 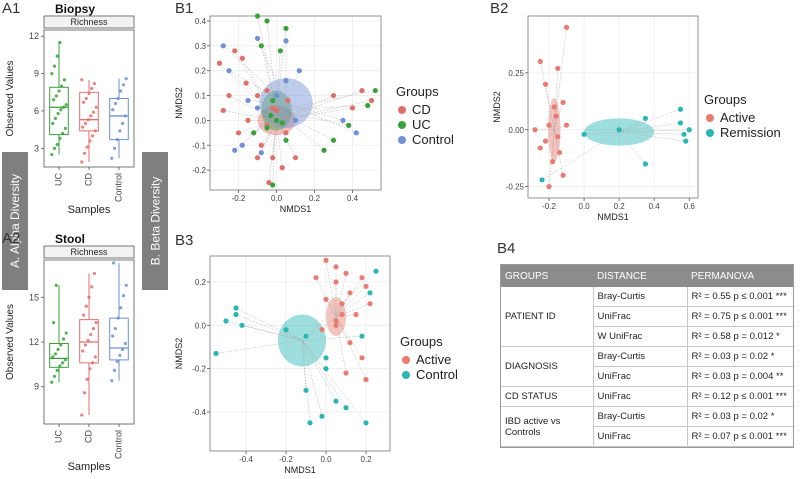 What do you see at coordinates (199, 412) in the screenshot?
I see `y-tick-label: -0.4` at bounding box center [199, 412].